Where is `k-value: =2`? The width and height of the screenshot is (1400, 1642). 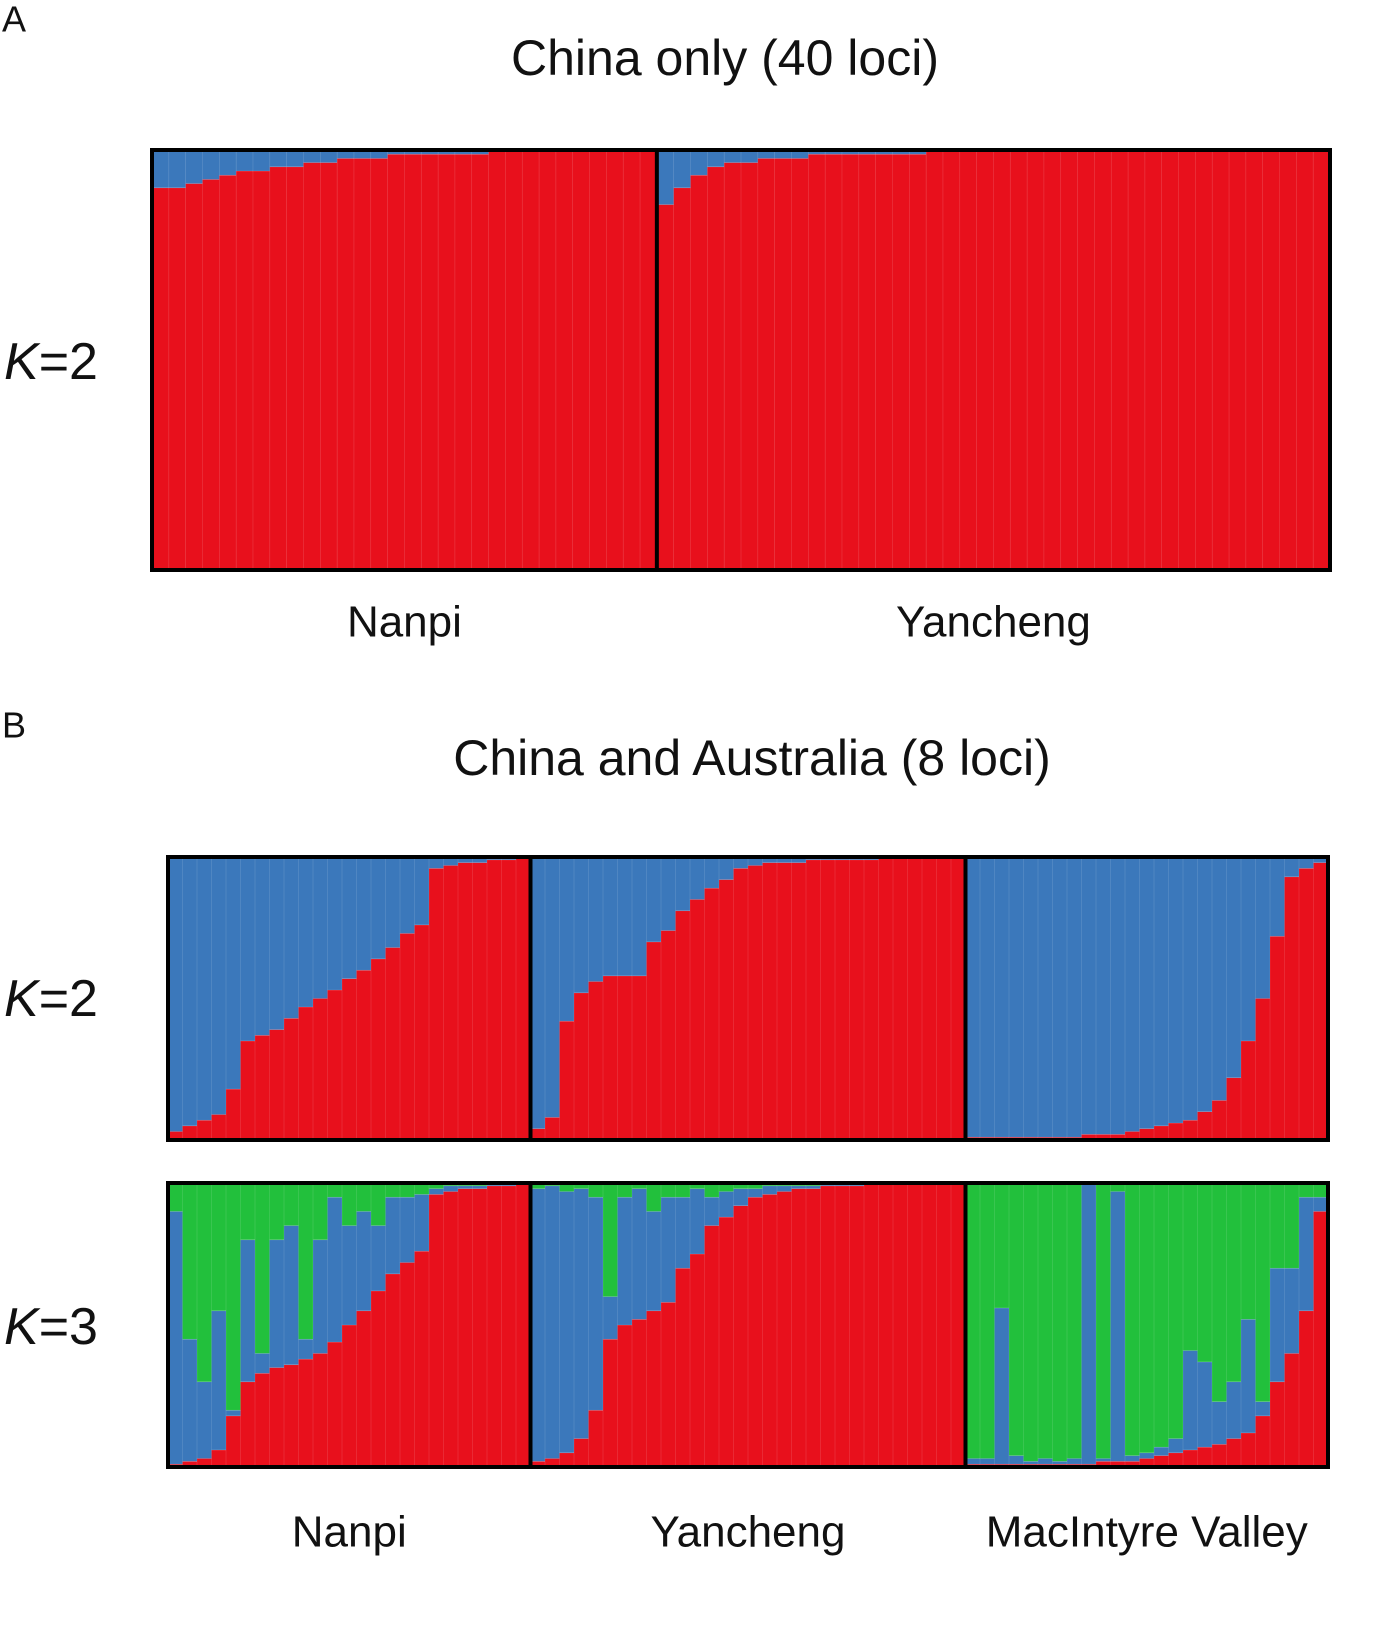 k-value: =2 is located at coordinates (68, 362).